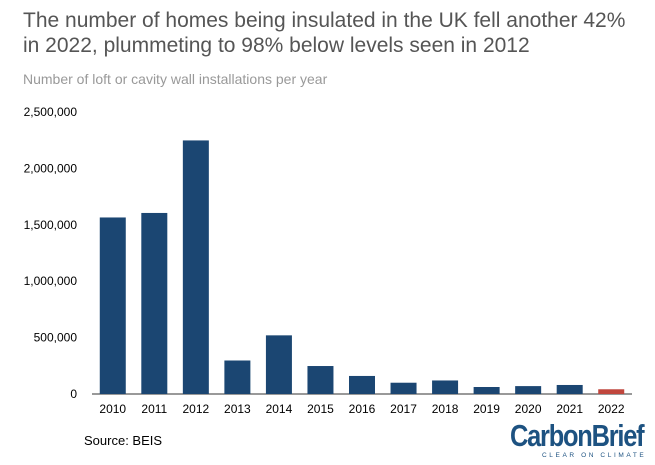 The image size is (655, 465). What do you see at coordinates (403, 409) in the screenshot?
I see `x-tick-label: 2017` at bounding box center [403, 409].